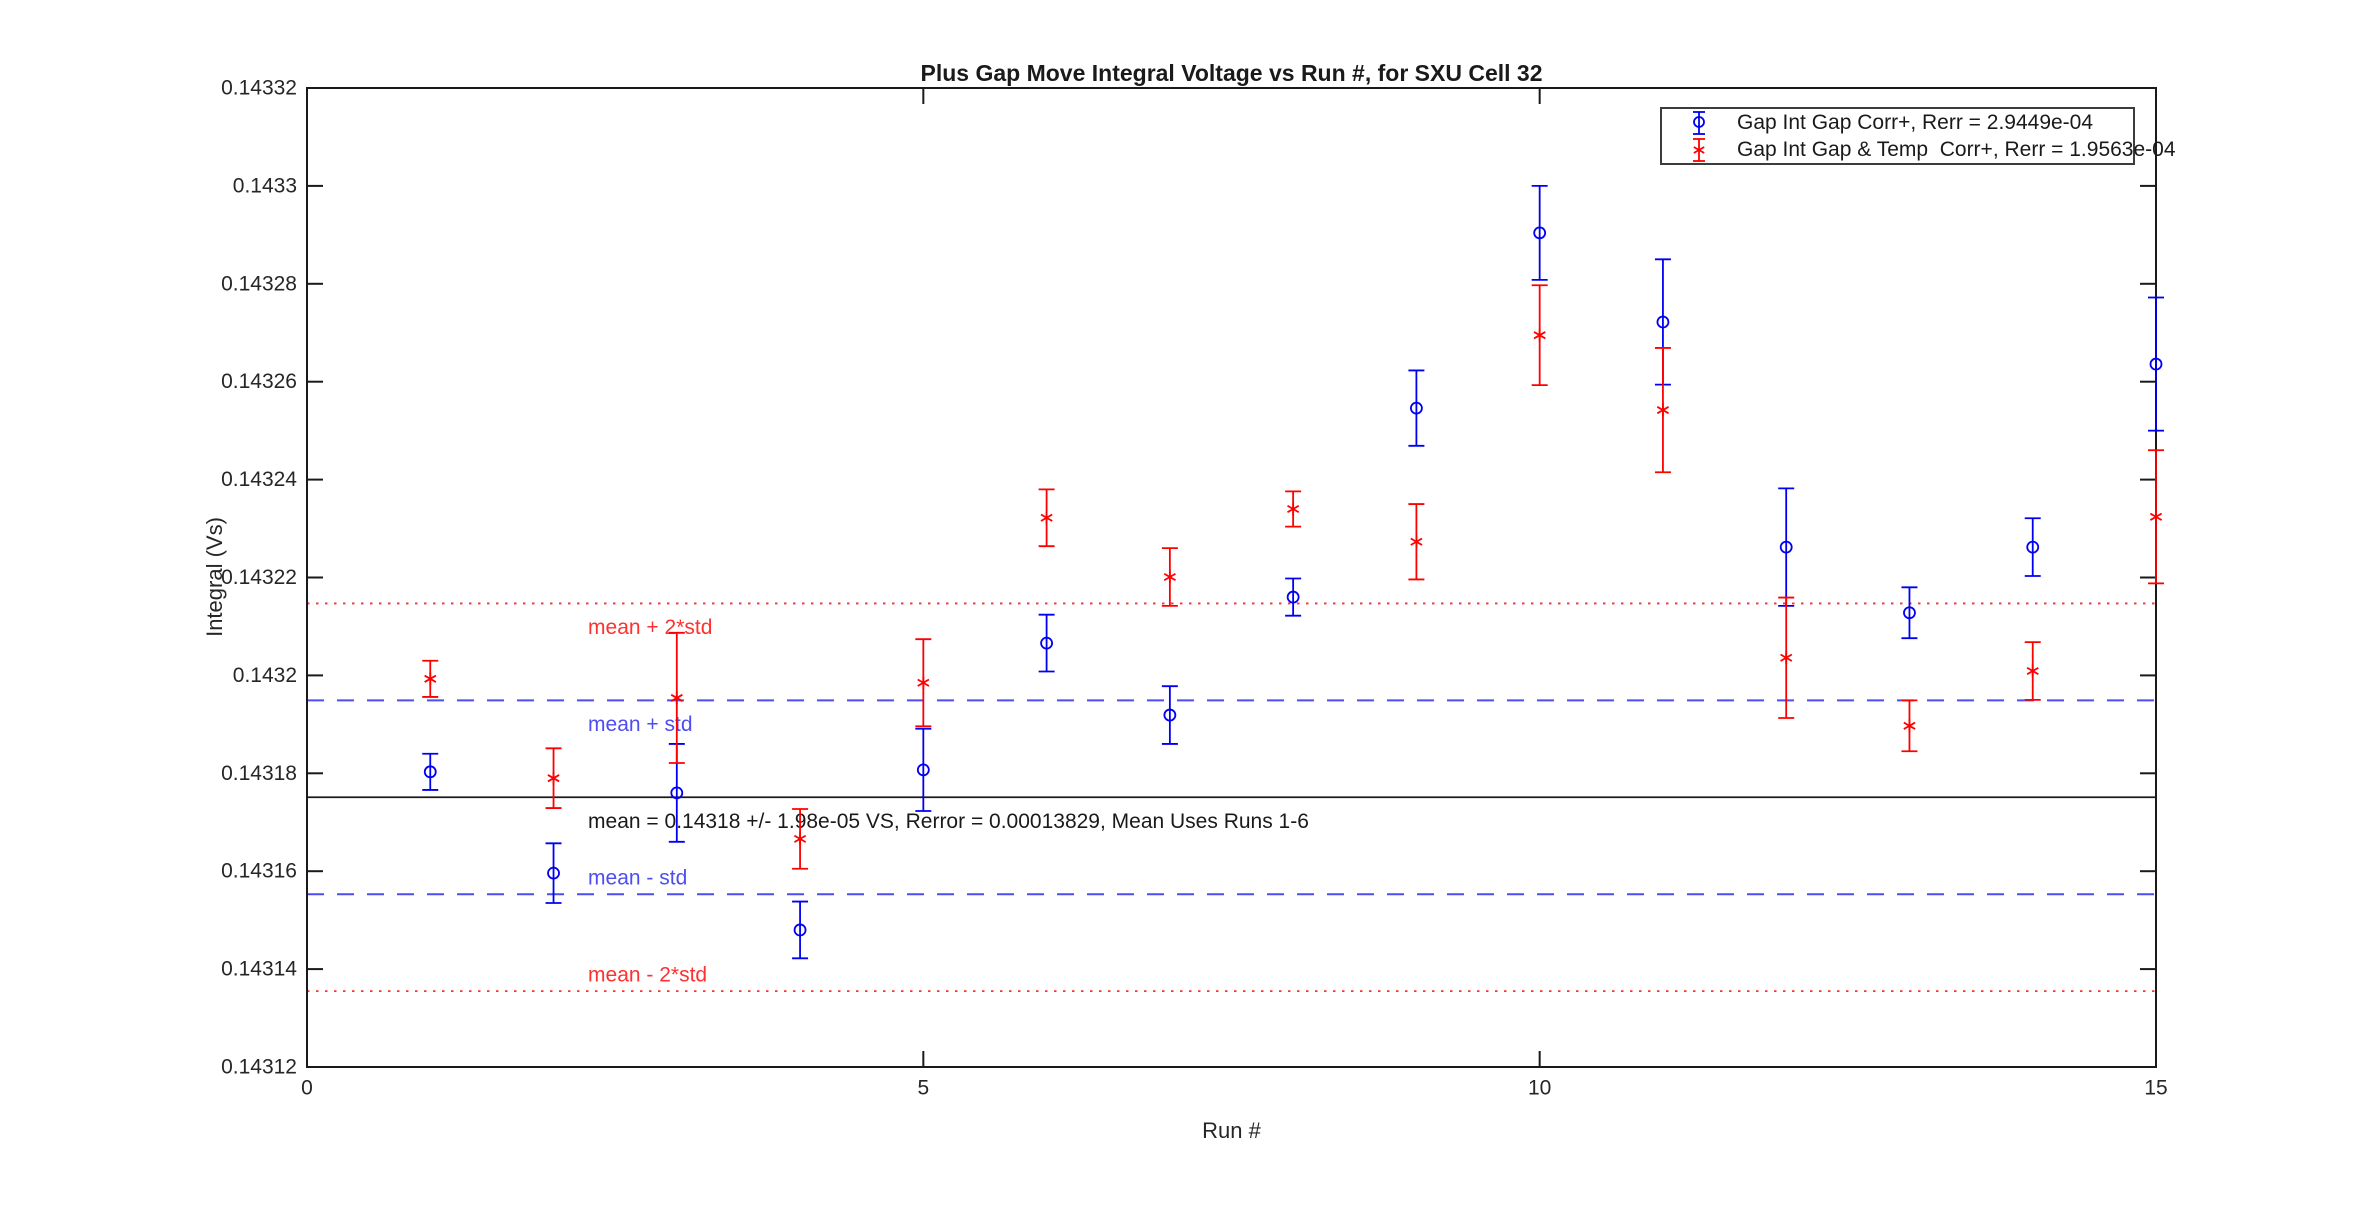  I want to click on y-tick-label: 0.1432, so click(265, 675).